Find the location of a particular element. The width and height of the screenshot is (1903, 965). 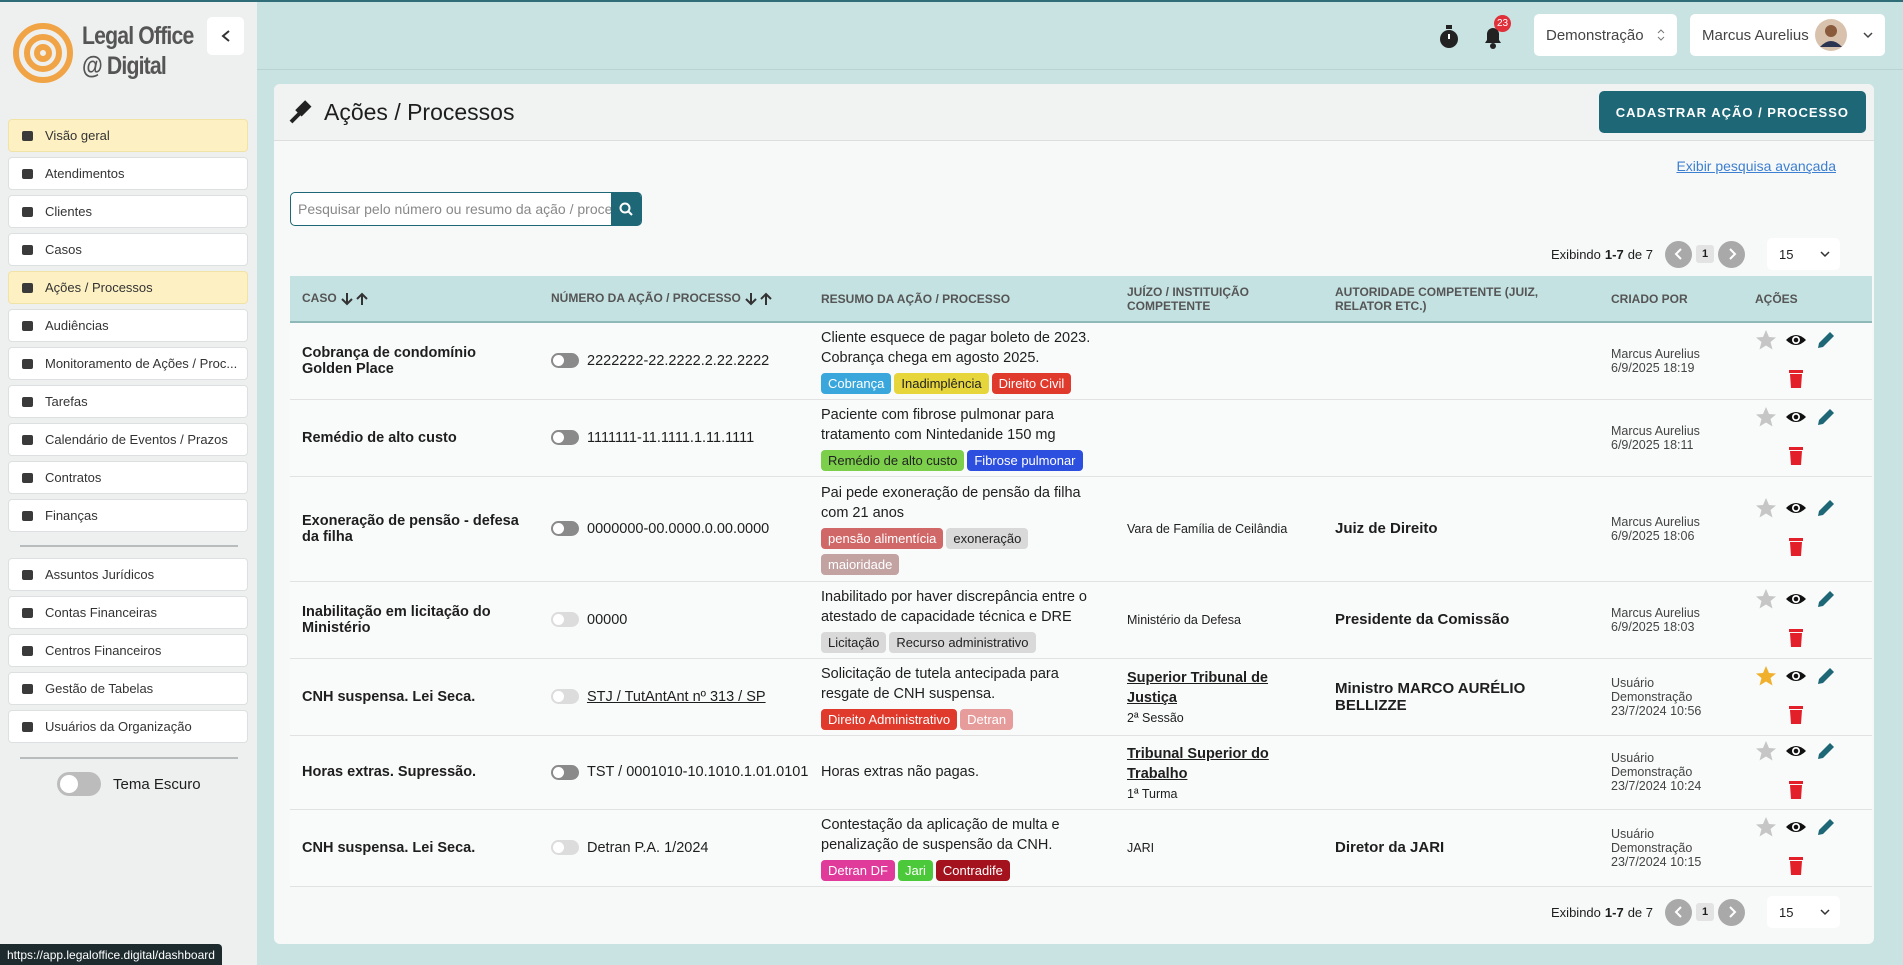

theme-toggle: Tema Escuro is located at coordinates (129, 784).